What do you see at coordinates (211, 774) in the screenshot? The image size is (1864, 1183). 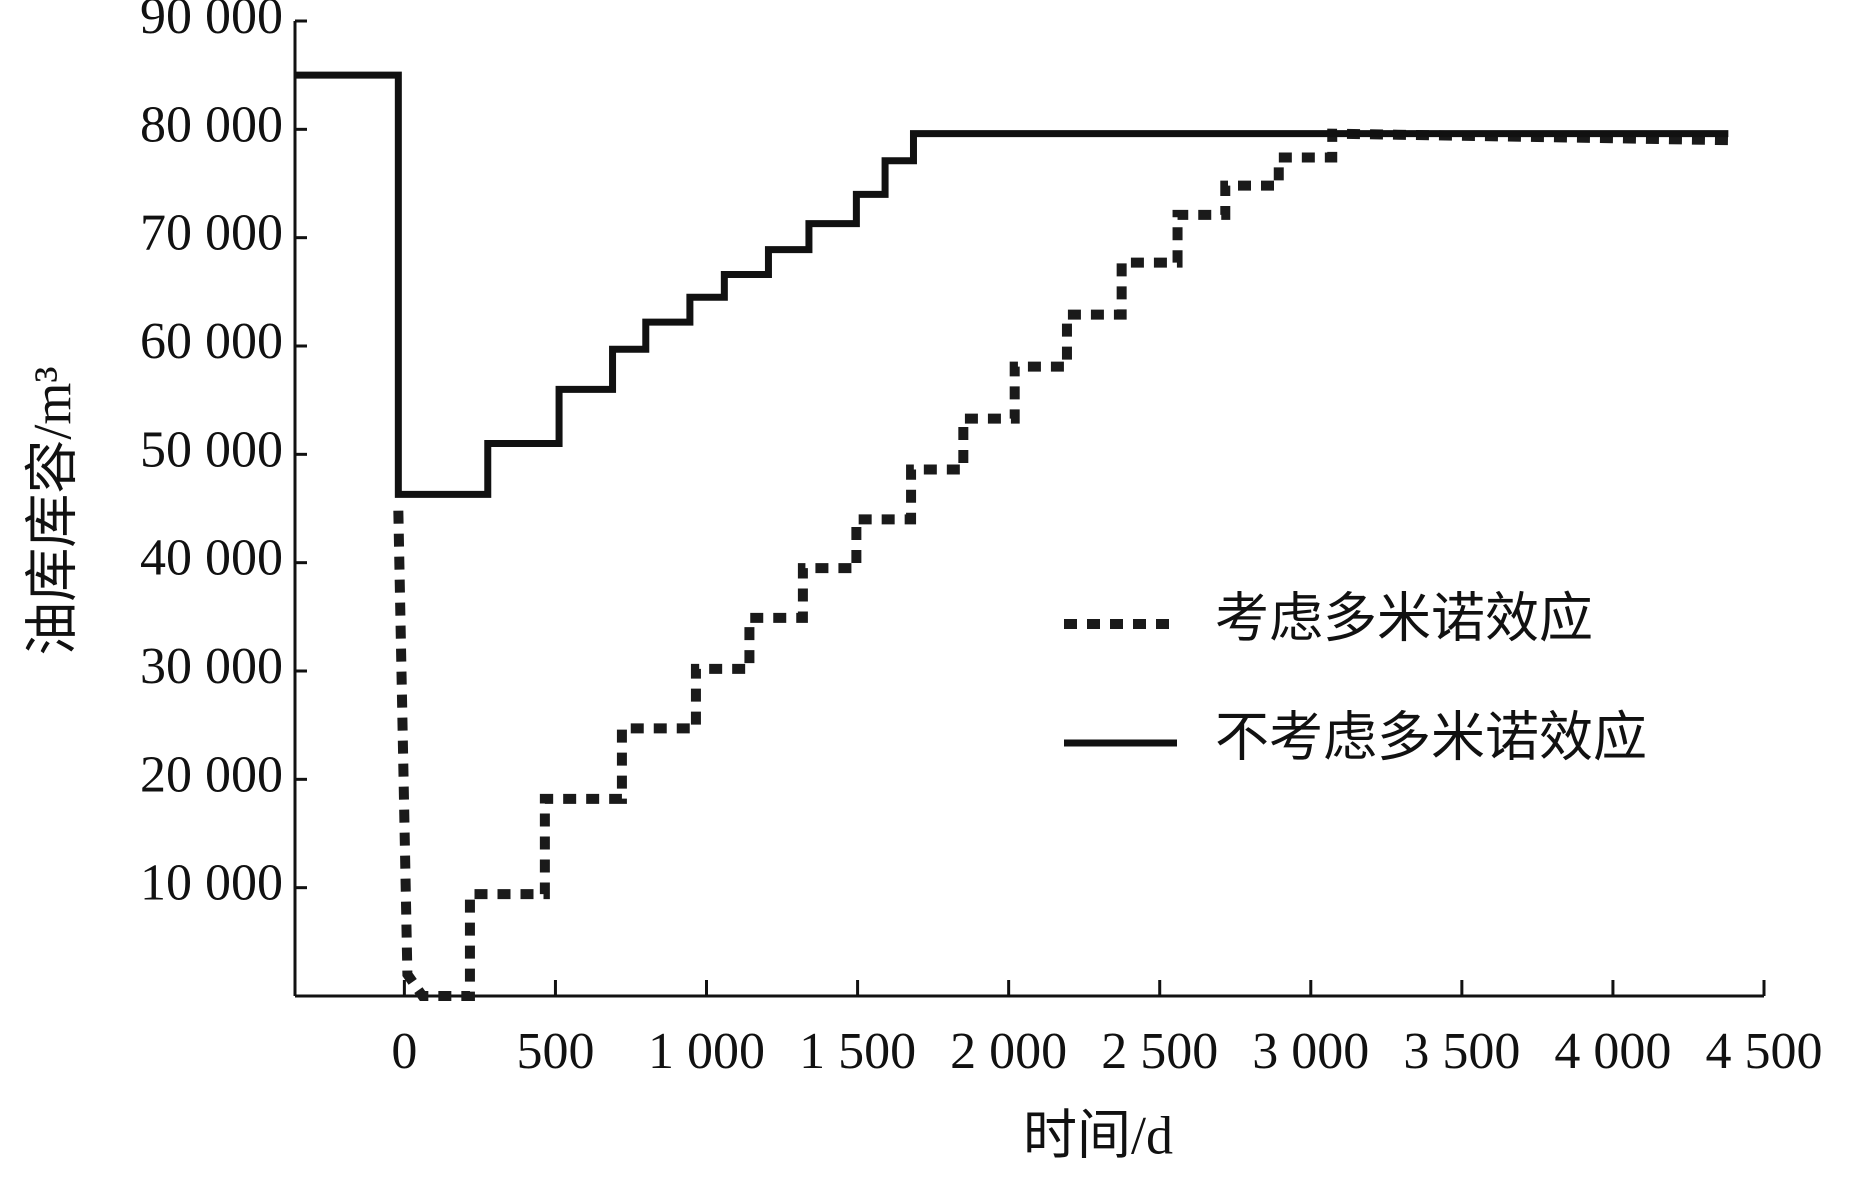 I see `y-tick-label: 20 000` at bounding box center [211, 774].